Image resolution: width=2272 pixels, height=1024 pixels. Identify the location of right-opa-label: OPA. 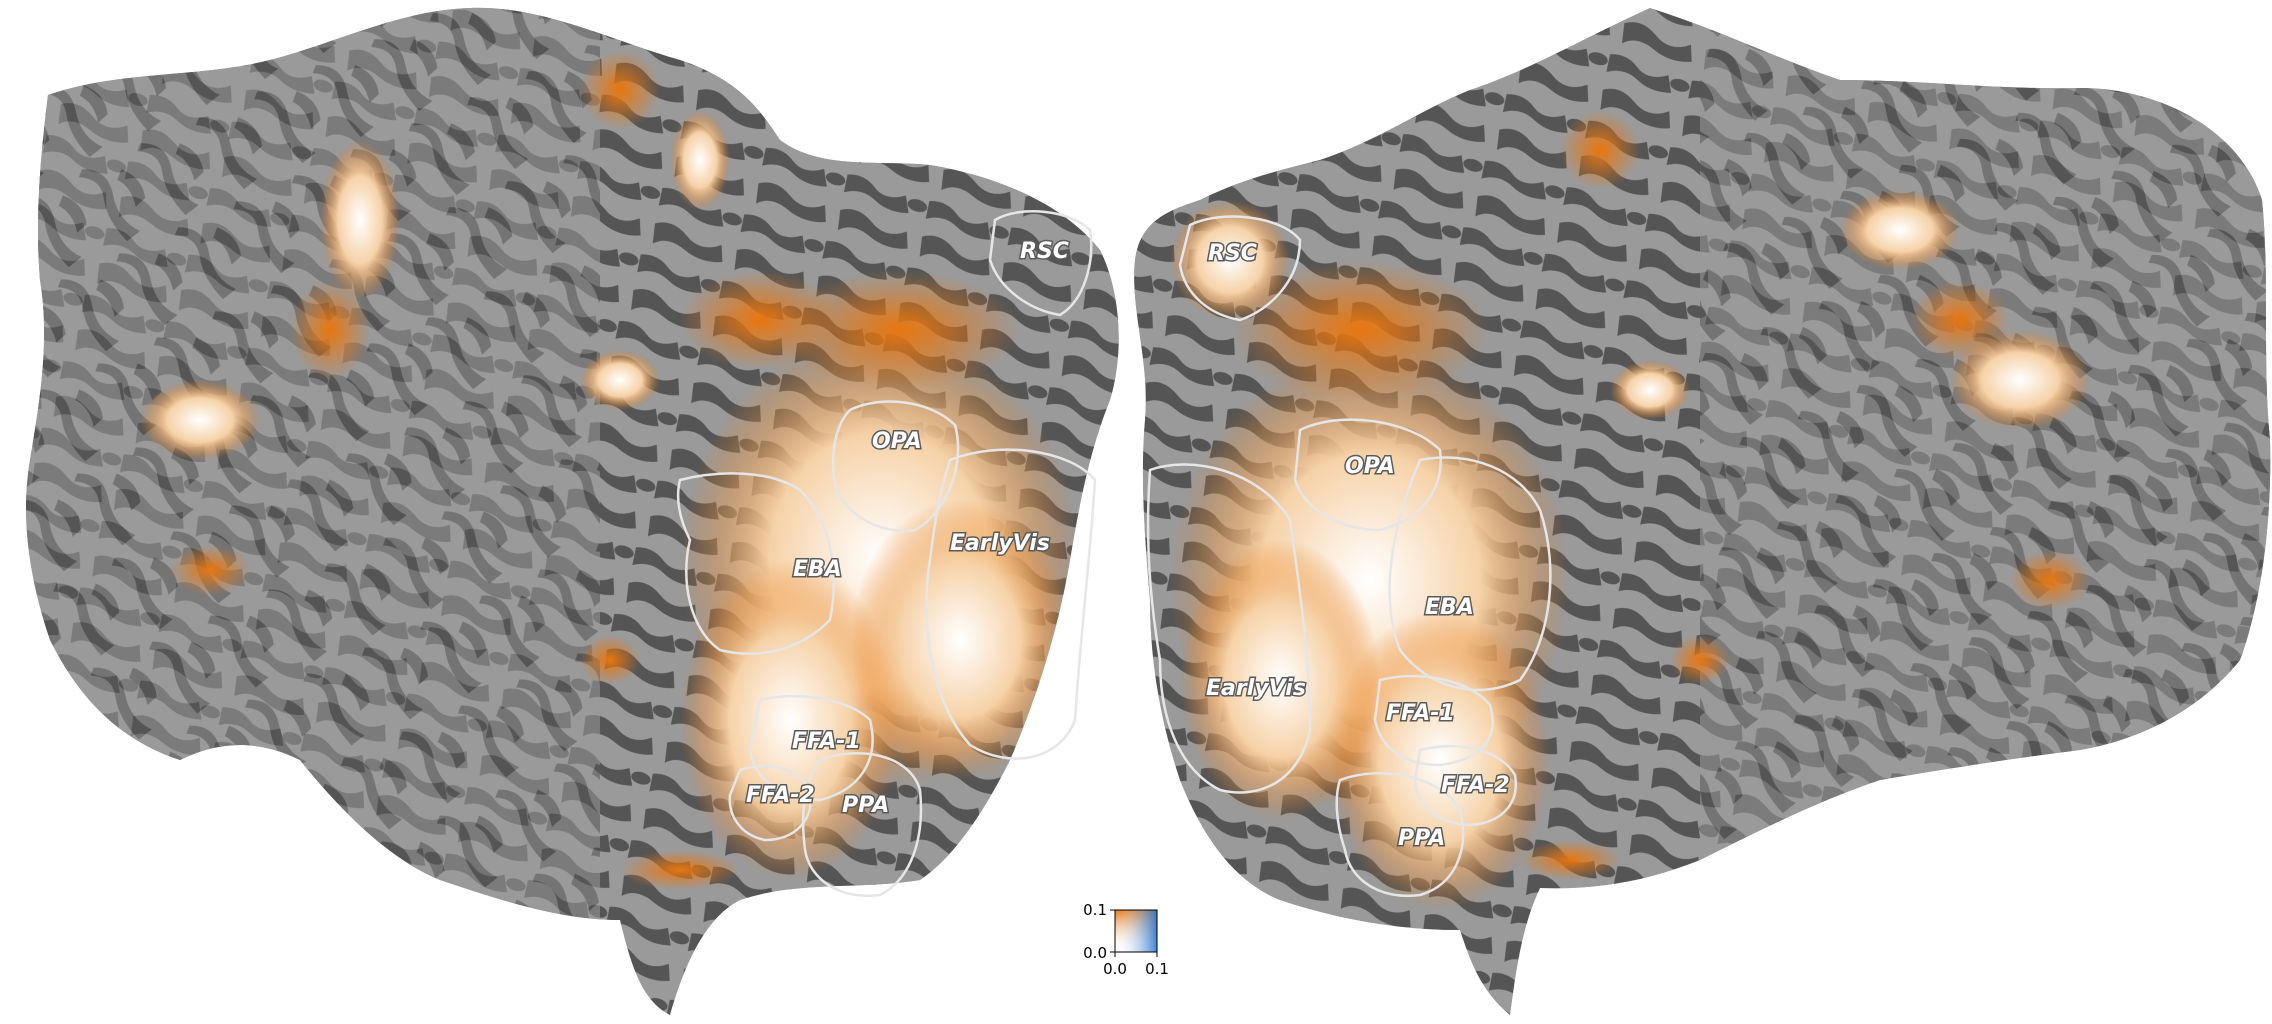
(1370, 466).